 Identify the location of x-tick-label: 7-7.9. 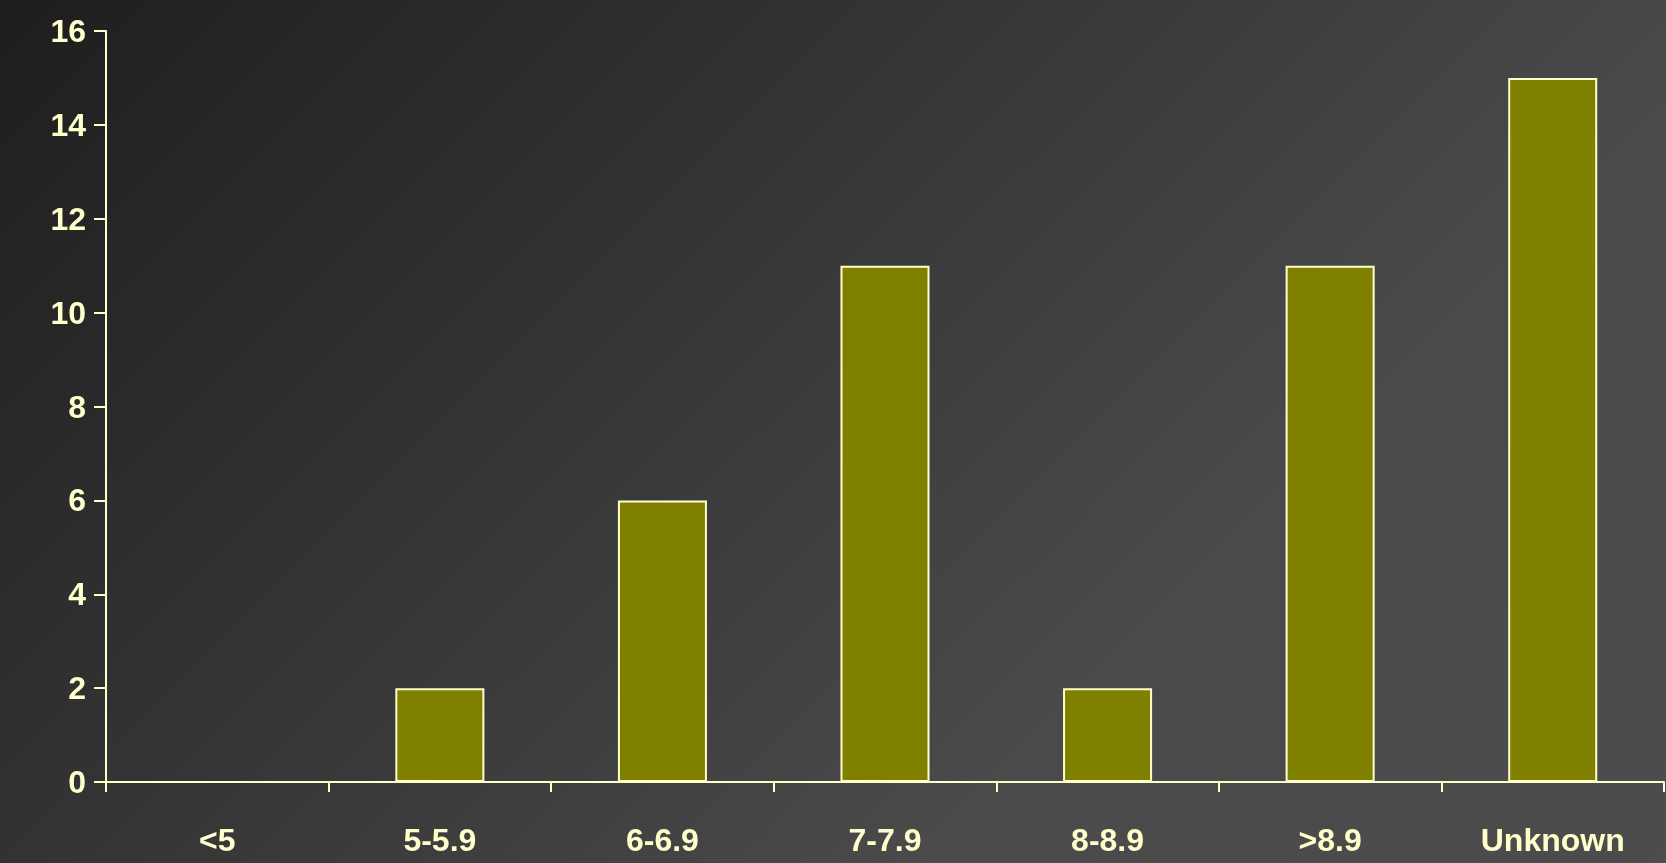
(885, 840).